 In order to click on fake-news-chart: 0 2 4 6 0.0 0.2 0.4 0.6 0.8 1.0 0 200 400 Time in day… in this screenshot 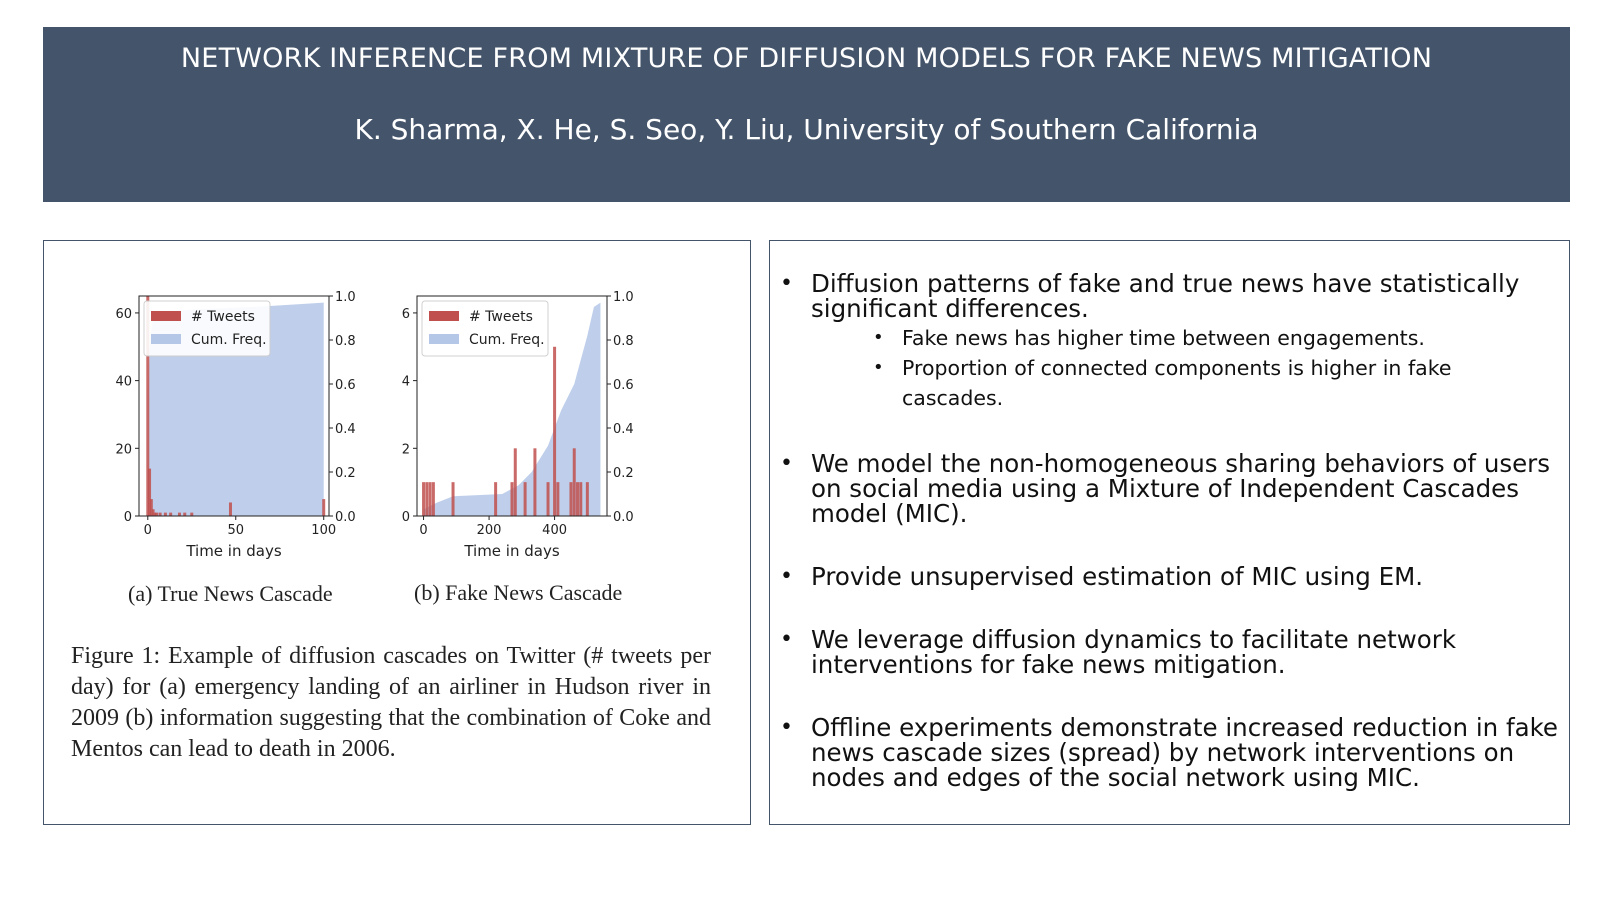, I will do `click(518, 425)`.